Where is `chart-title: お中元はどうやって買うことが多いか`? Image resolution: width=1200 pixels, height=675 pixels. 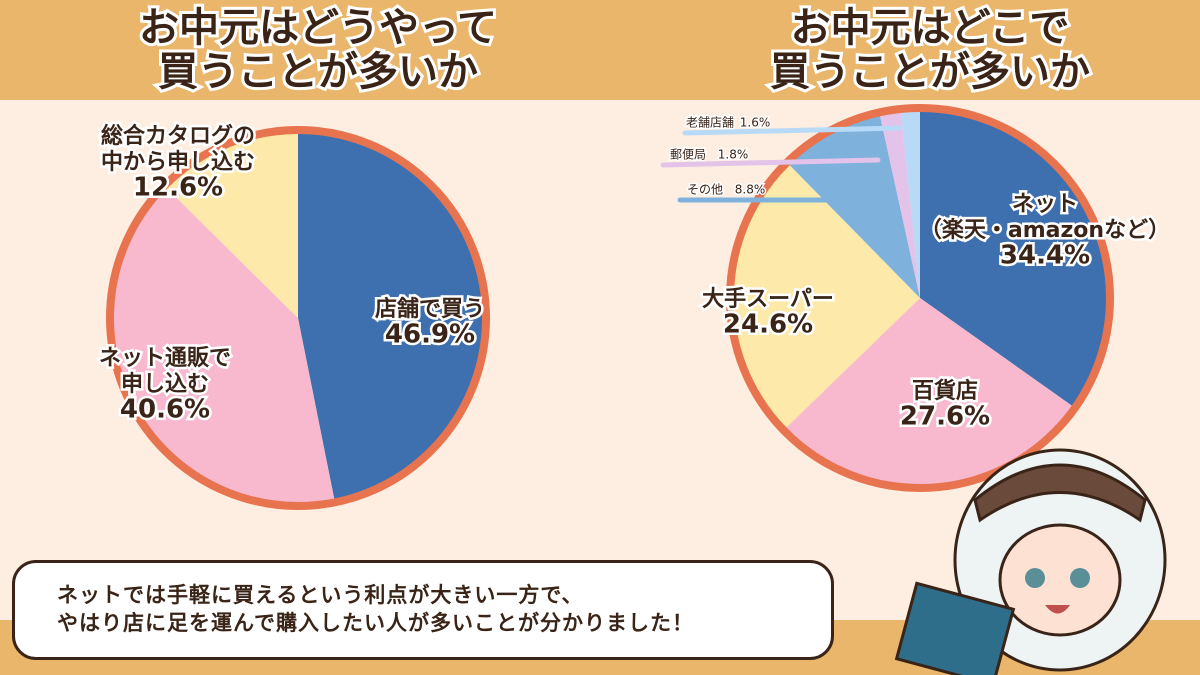
chart-title: お中元はどうやって買うことが多いか is located at coordinates (318, 50).